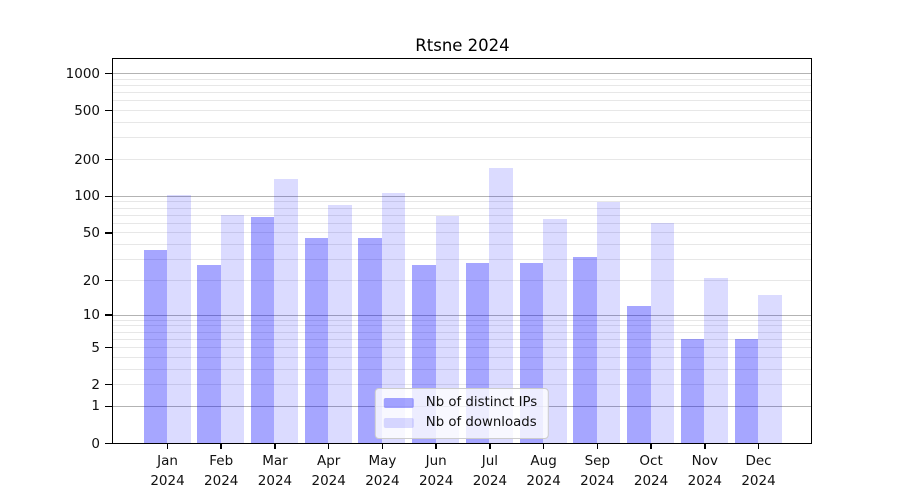 The height and width of the screenshot is (500, 900). What do you see at coordinates (221, 446) in the screenshot?
I see `x-tick-mark-feb` at bounding box center [221, 446].